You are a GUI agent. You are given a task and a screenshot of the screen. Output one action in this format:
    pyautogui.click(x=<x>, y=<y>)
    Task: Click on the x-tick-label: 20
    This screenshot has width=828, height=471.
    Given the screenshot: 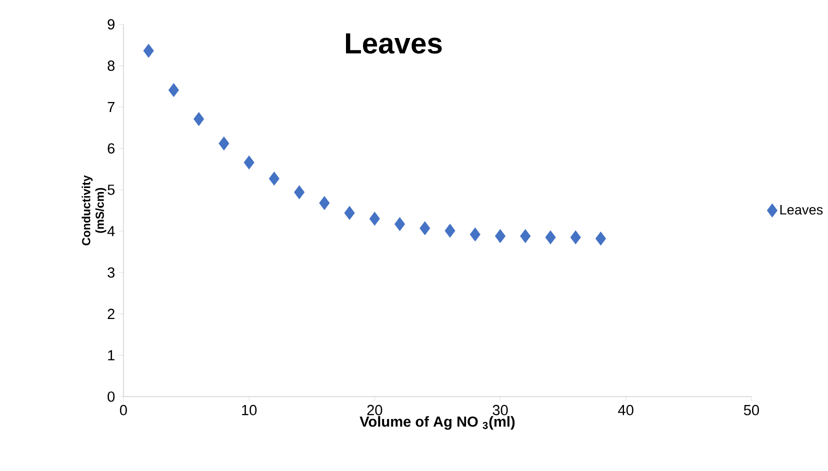 What is the action you would take?
    pyautogui.click(x=374, y=409)
    